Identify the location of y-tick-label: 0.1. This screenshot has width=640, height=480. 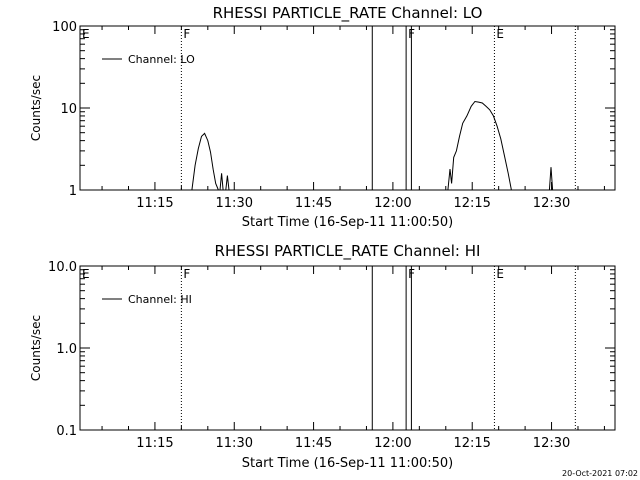
(66, 431).